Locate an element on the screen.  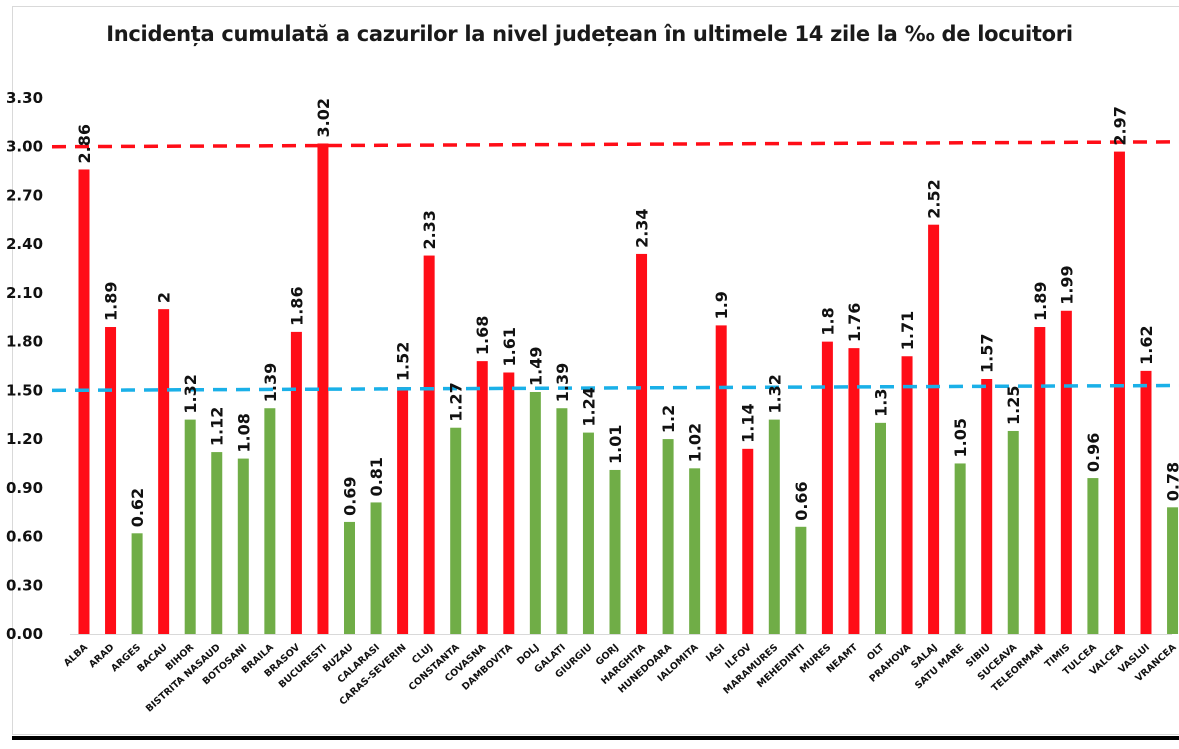
data-label: 1.02 is located at coordinates (695, 442).